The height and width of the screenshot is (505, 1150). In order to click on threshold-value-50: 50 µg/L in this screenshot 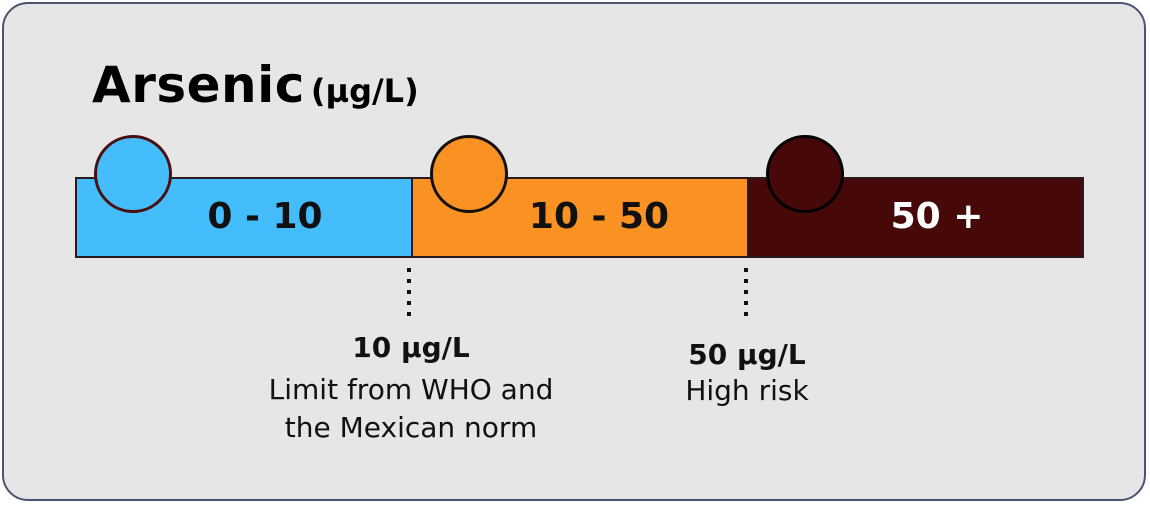, I will do `click(747, 354)`.